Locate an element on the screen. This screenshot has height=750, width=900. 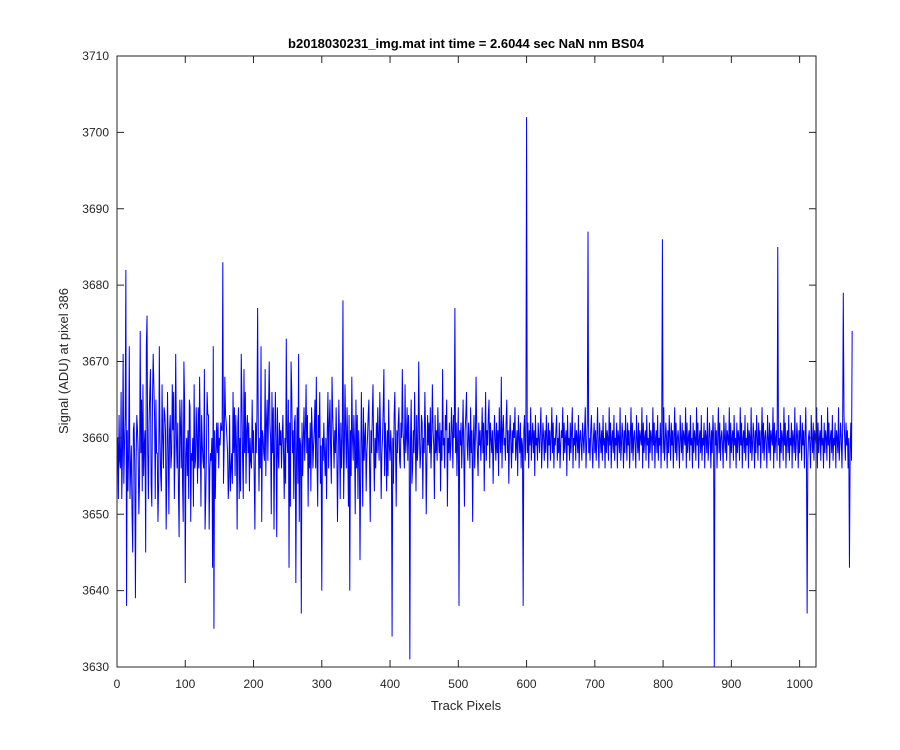
y-tick-label: 3650 is located at coordinates (95, 514).